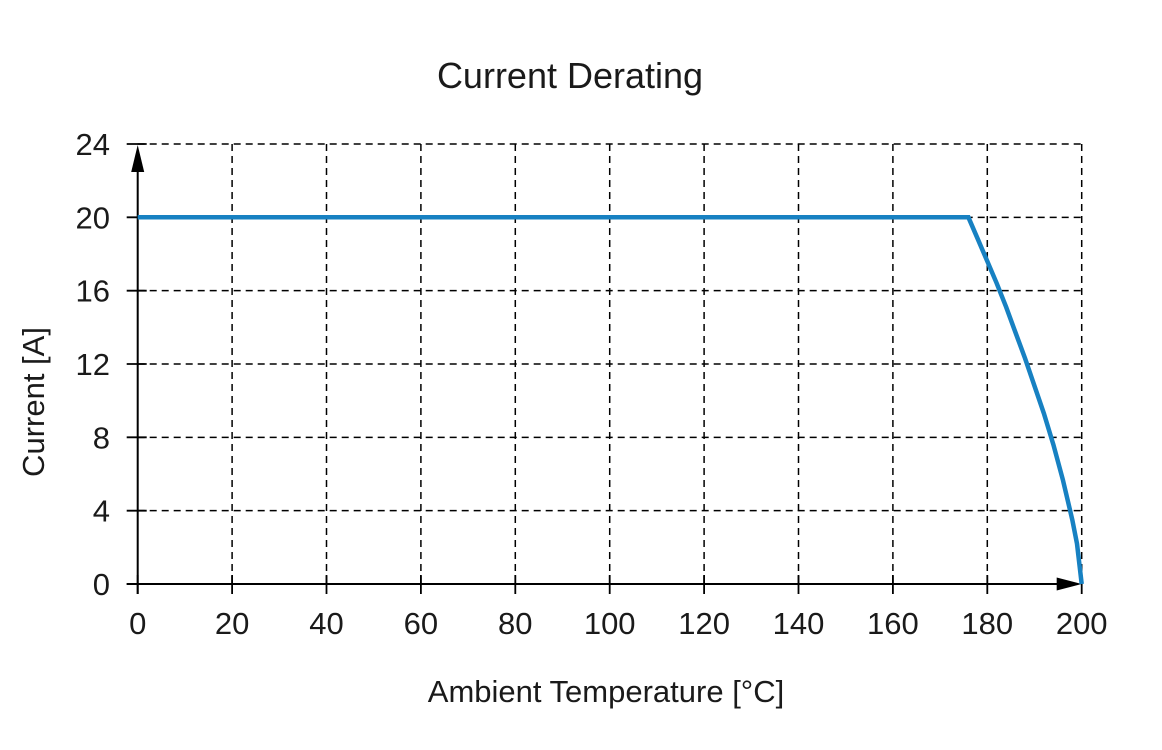  What do you see at coordinates (101, 511) in the screenshot?
I see `y-tick-label: 4` at bounding box center [101, 511].